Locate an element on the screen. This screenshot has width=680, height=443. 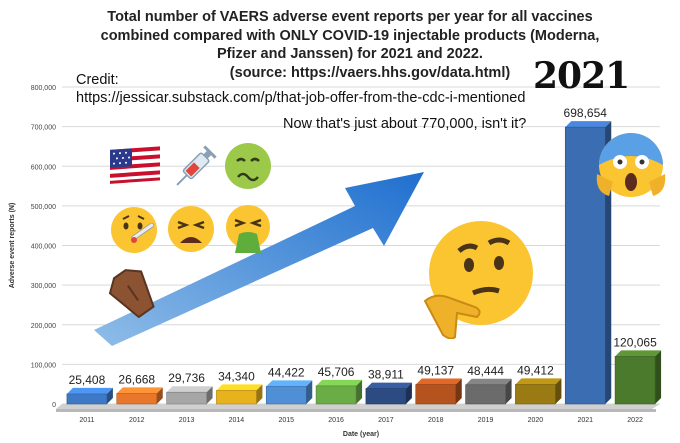
bar-value-label: 44,422 is located at coordinates (286, 372).